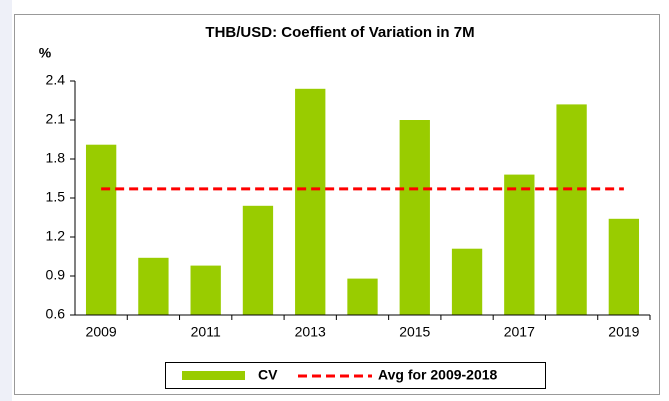 The image size is (669, 401). I want to click on legend-label: Avg for 2009-2018, so click(438, 375).